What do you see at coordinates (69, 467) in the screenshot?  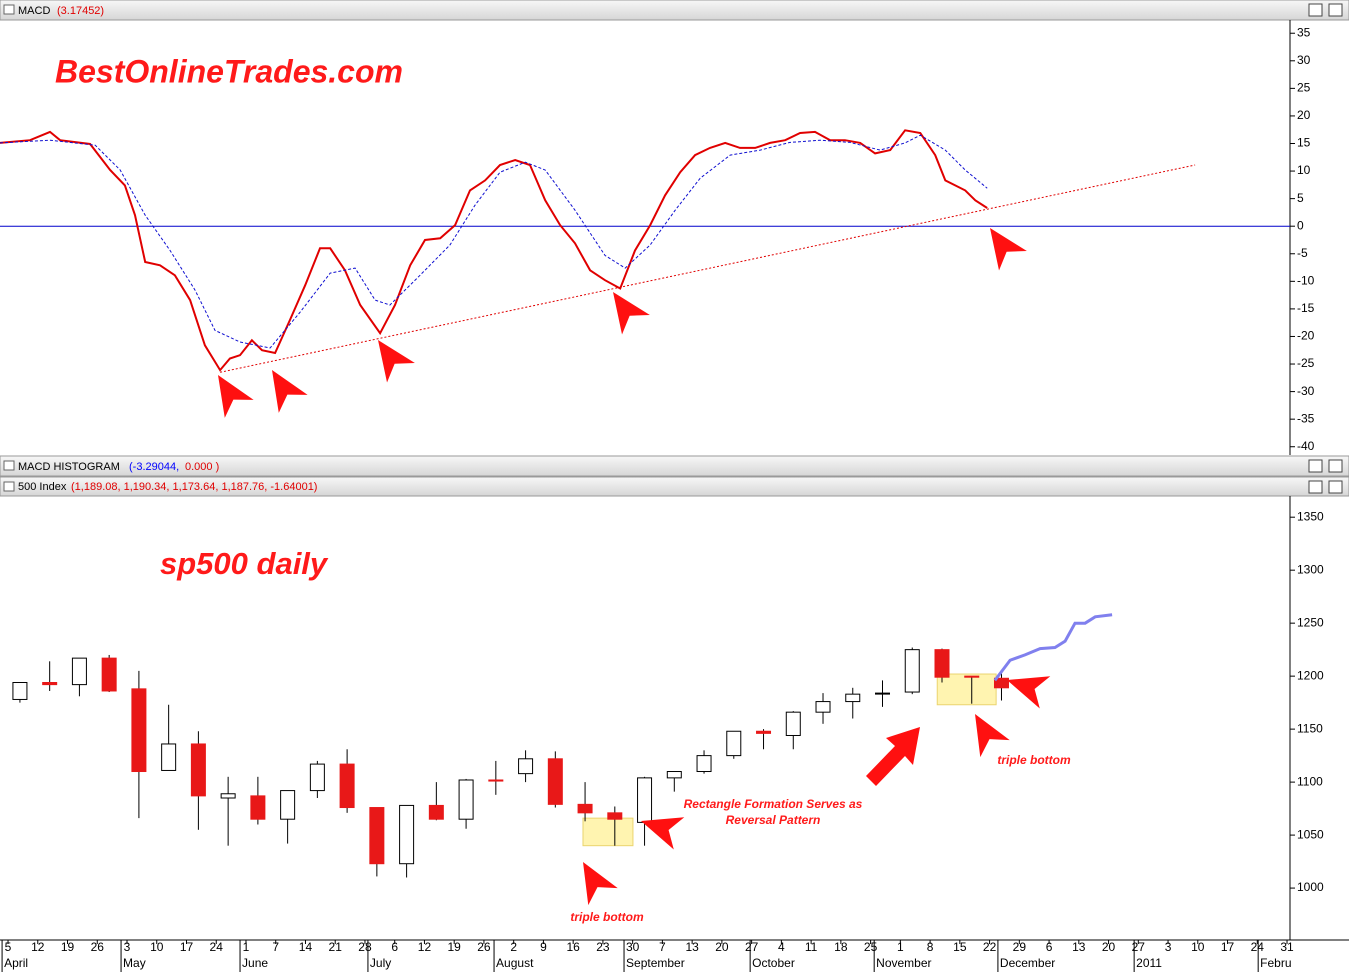 I see `panel-title: MACD HISTOGRAM` at bounding box center [69, 467].